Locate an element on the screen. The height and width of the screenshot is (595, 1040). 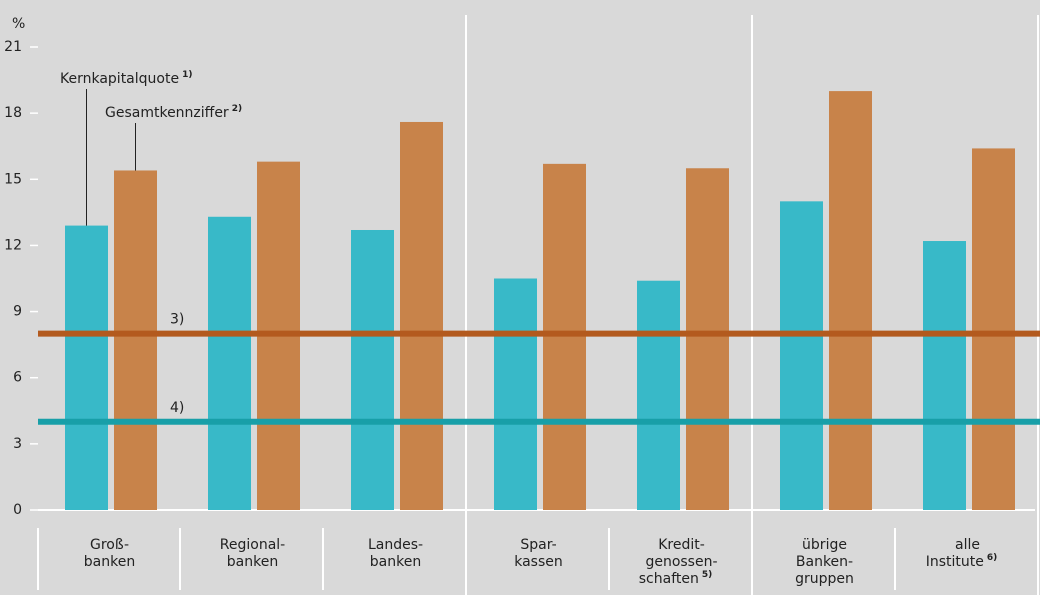
category-note: 5) is located at coordinates (707, 575).